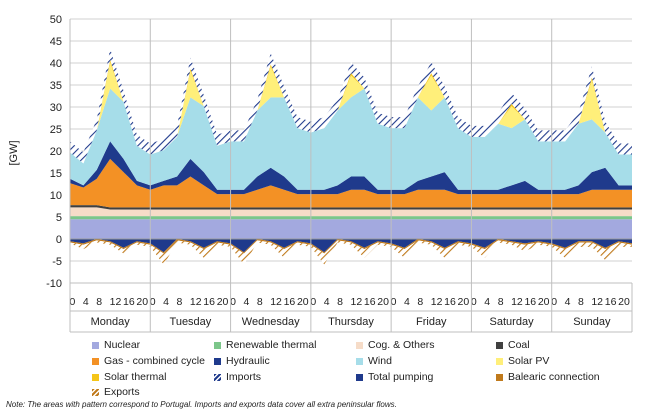  I want to click on legend-label: Coal, so click(519, 345).